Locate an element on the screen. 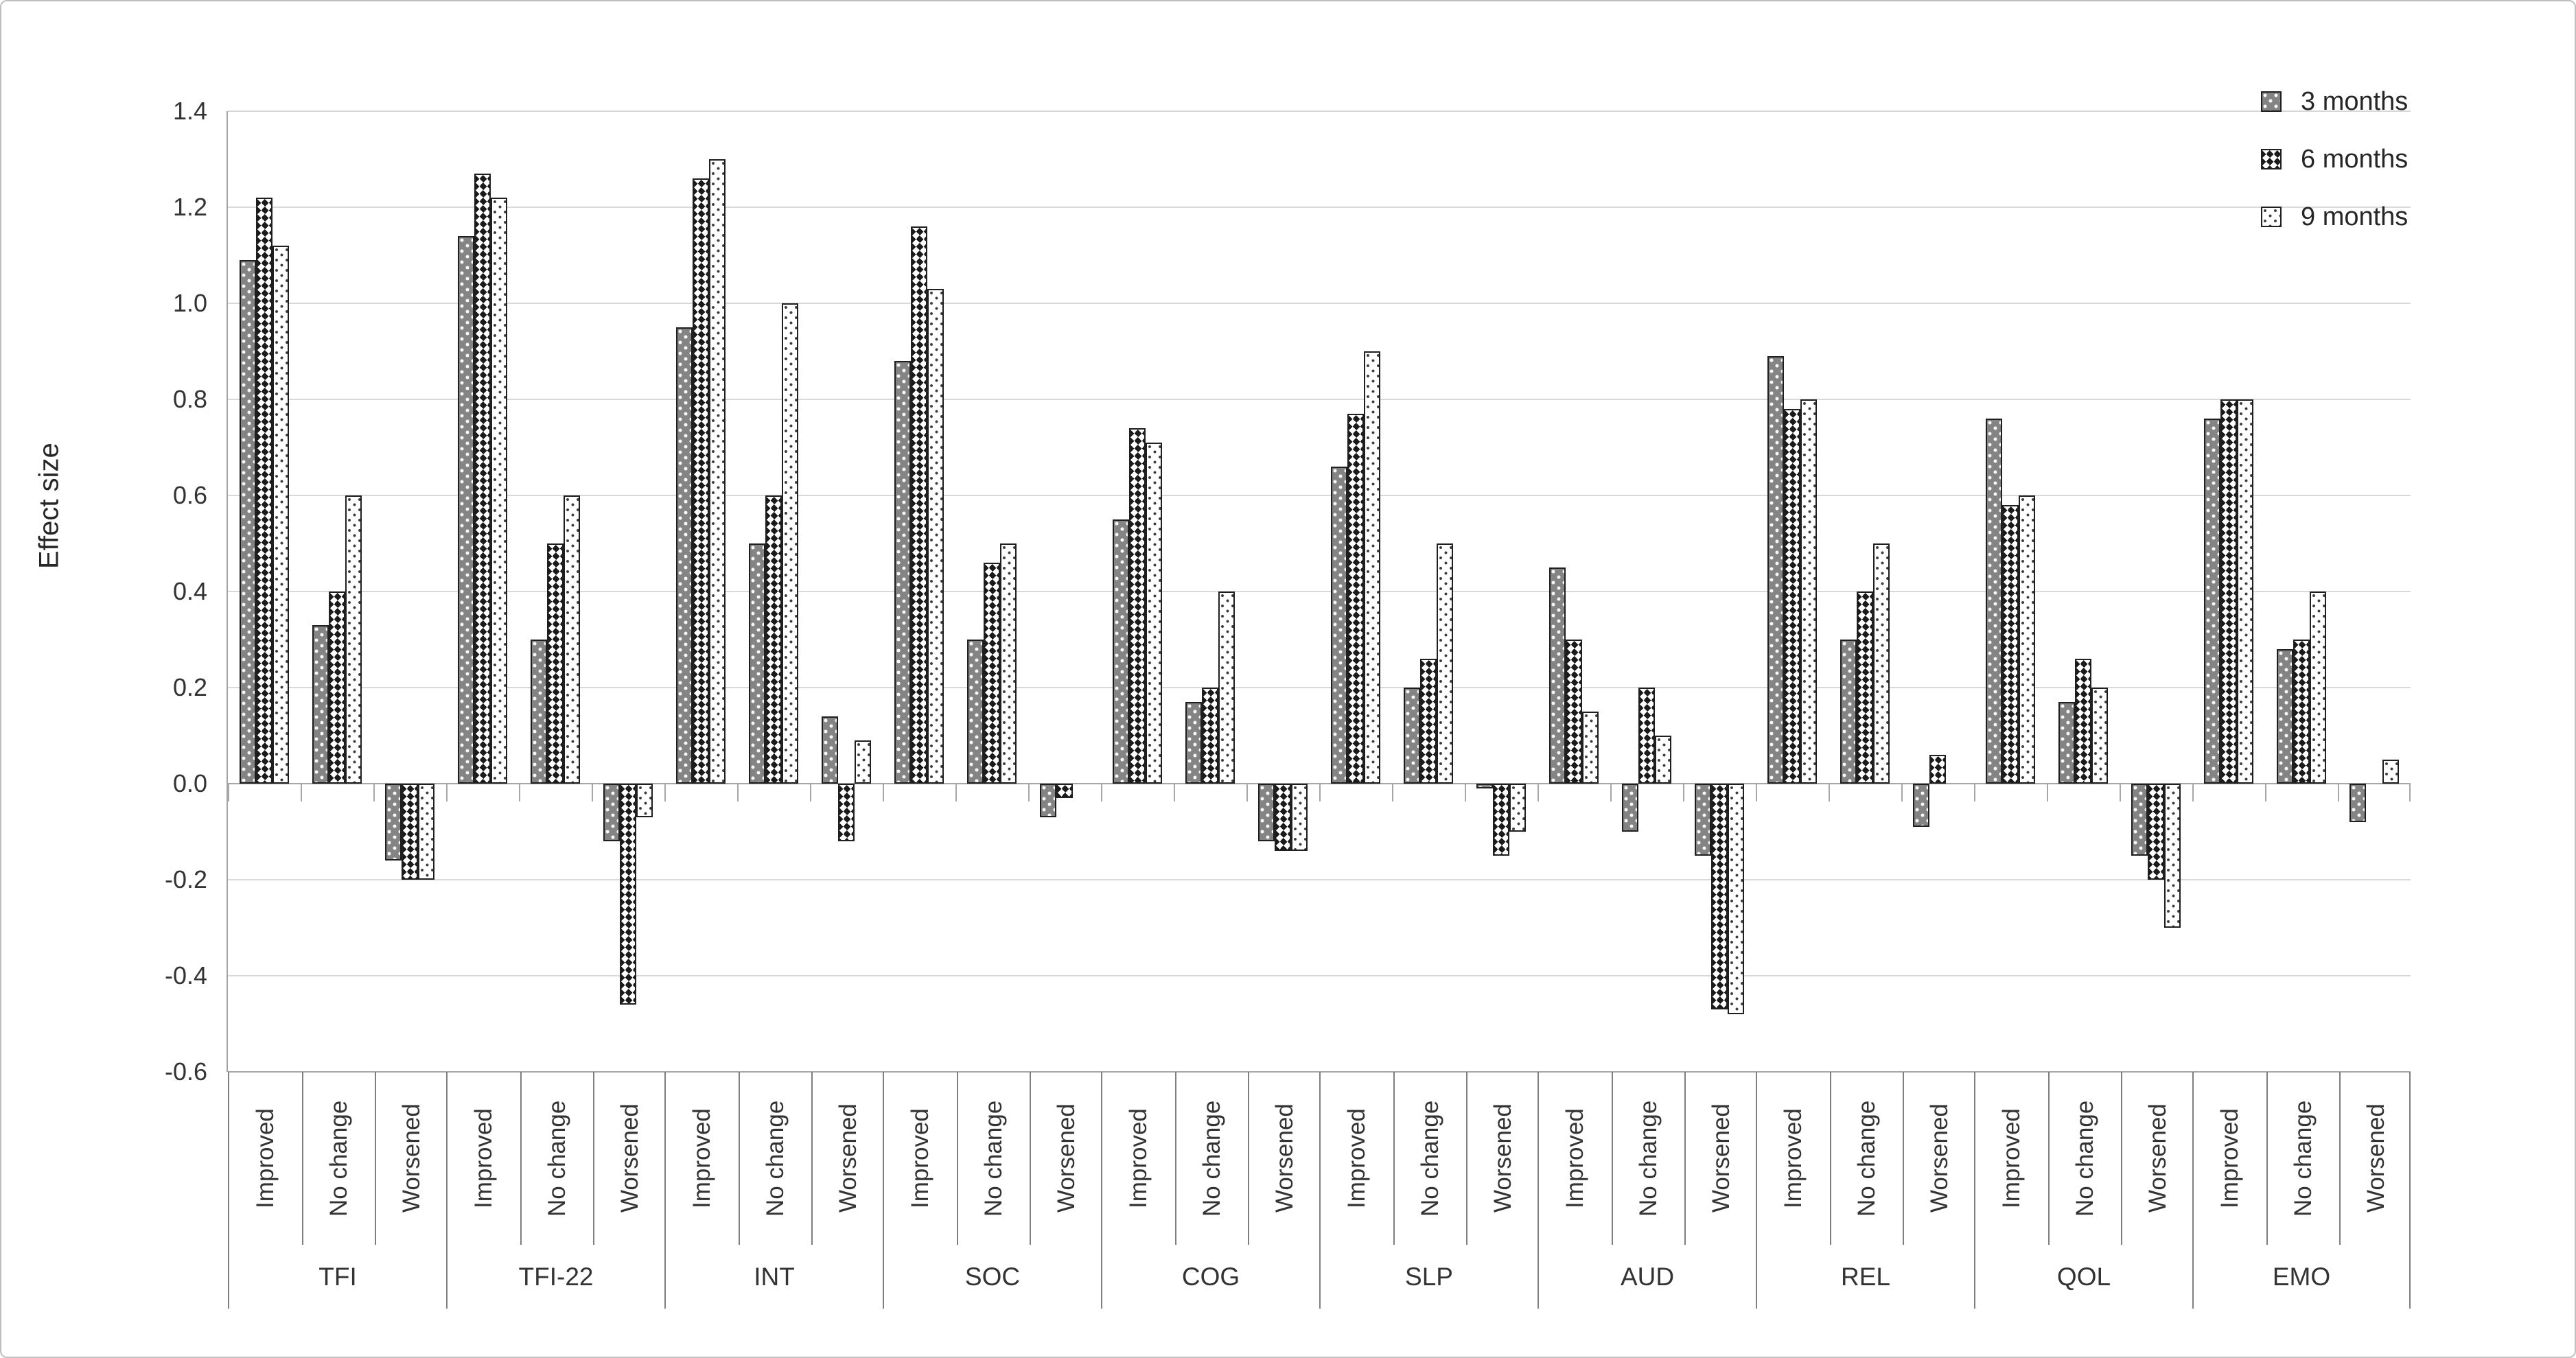 Image resolution: width=2576 pixels, height=1358 pixels. bar-SLP-No-change-9-months is located at coordinates (1445, 663).